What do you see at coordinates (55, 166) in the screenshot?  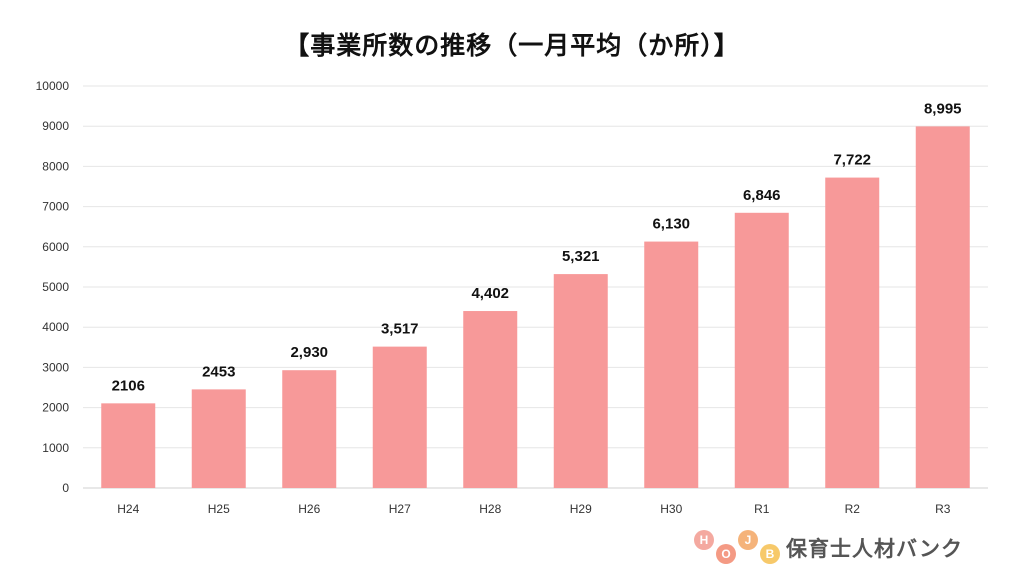 I see `y-tick-label: 8000` at bounding box center [55, 166].